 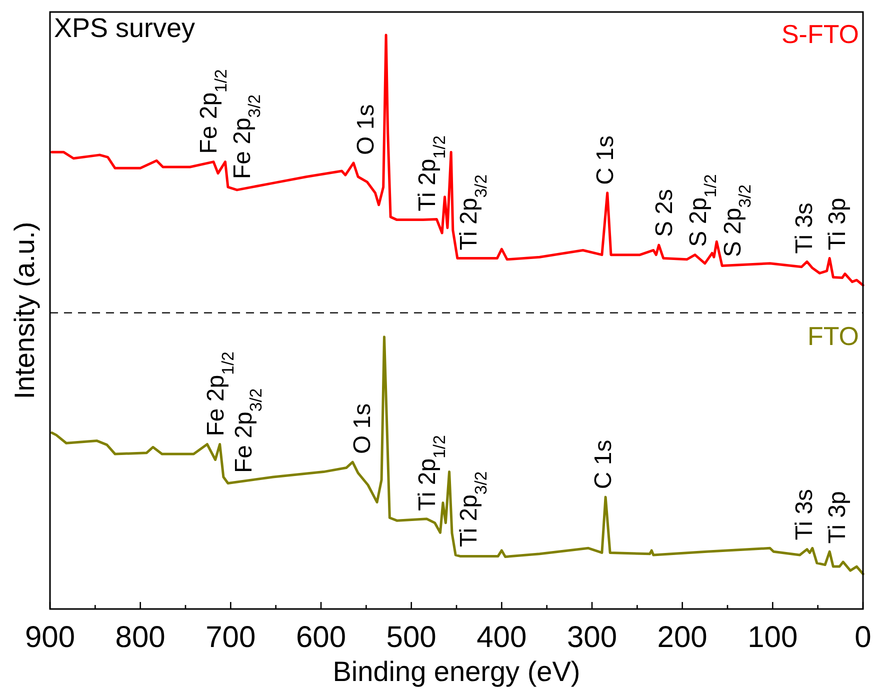 What do you see at coordinates (231, 637) in the screenshot?
I see `x-tick-label: 700` at bounding box center [231, 637].